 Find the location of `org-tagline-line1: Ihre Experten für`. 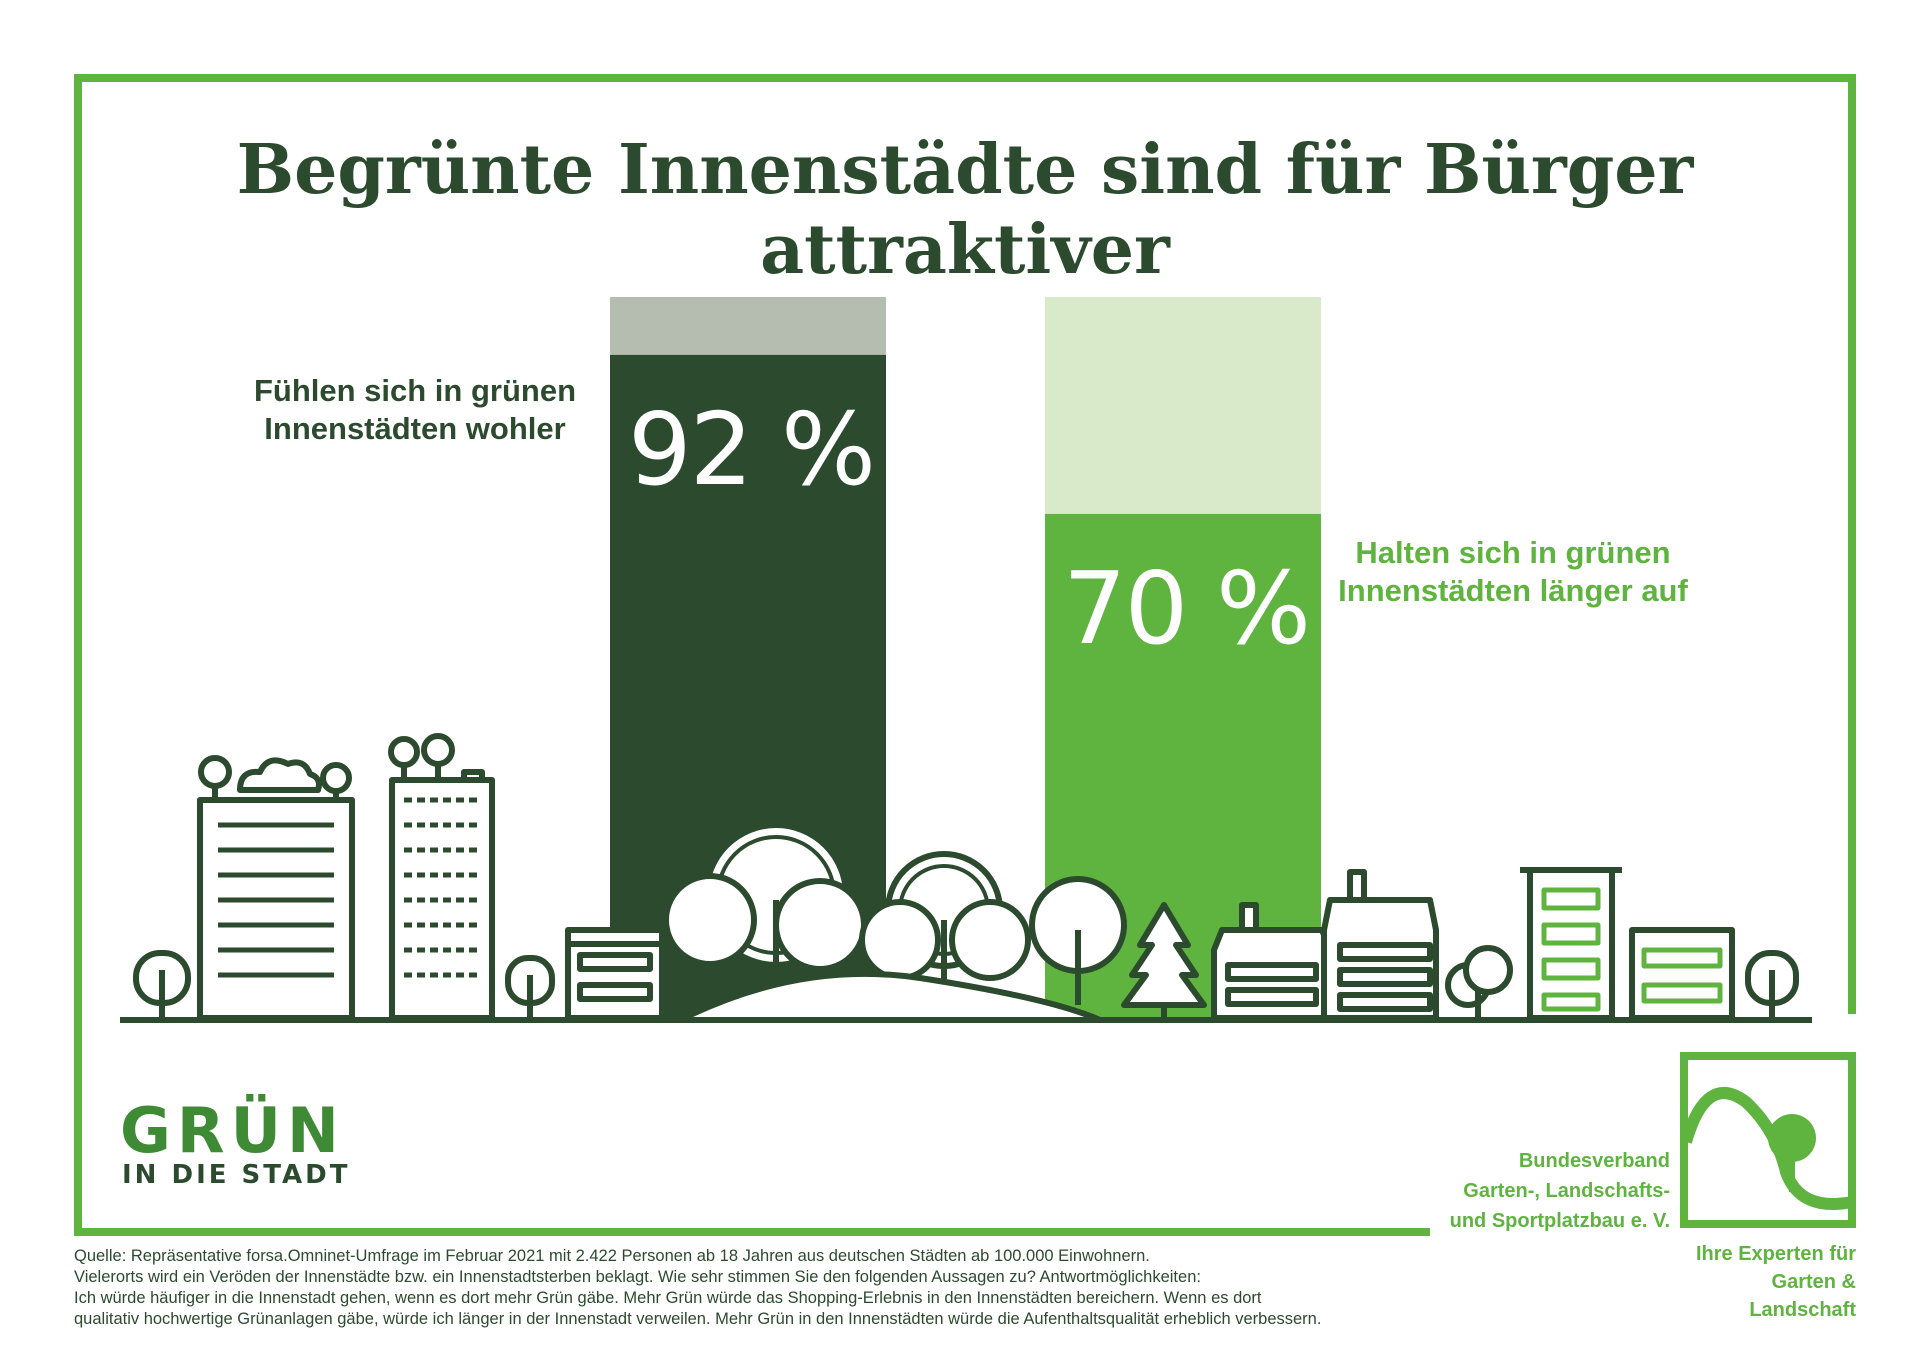

org-tagline-line1: Ihre Experten für is located at coordinates (1775, 1254).